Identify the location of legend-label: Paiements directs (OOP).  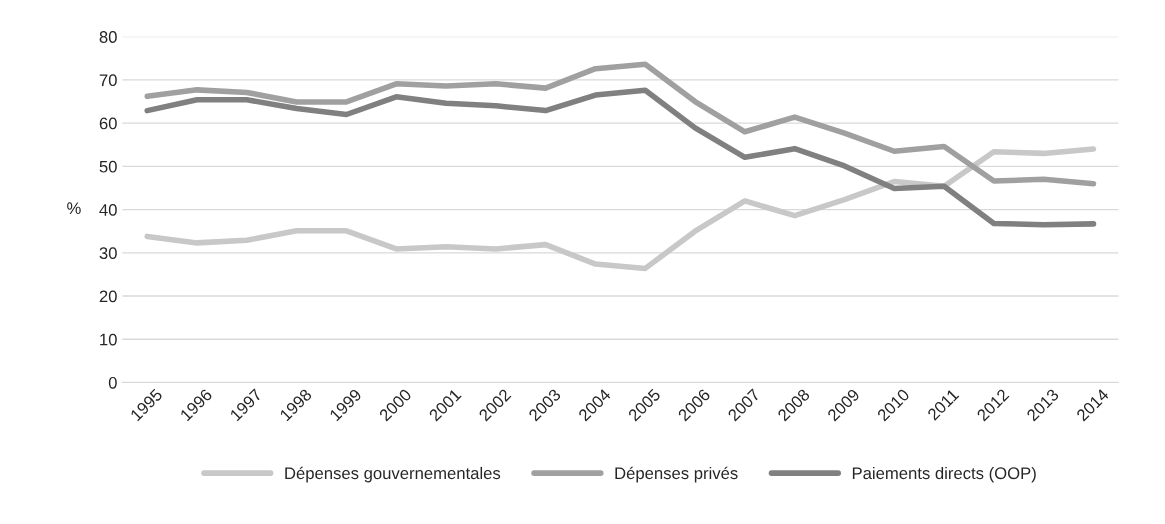
(944, 474).